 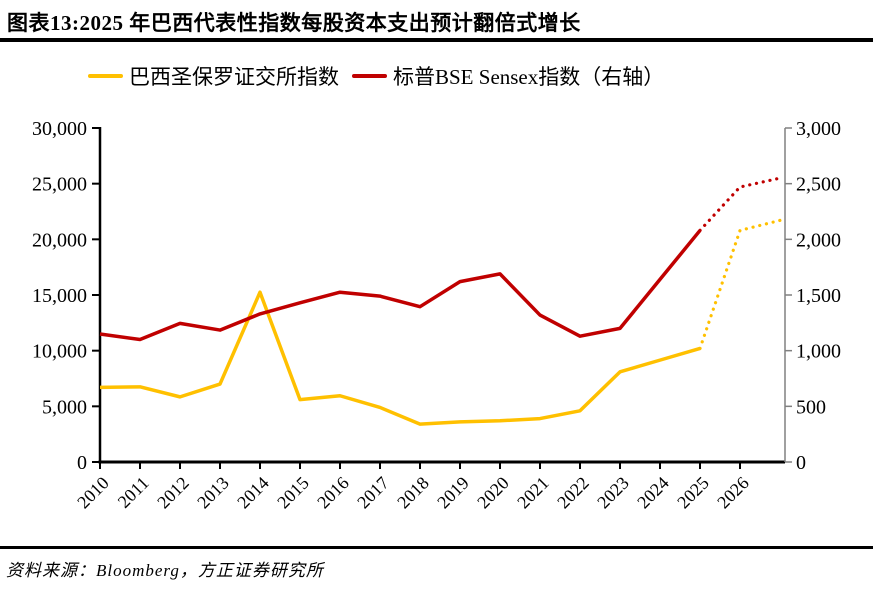 I want to click on x-axis-tick-label: 2021, so click(x=533, y=493).